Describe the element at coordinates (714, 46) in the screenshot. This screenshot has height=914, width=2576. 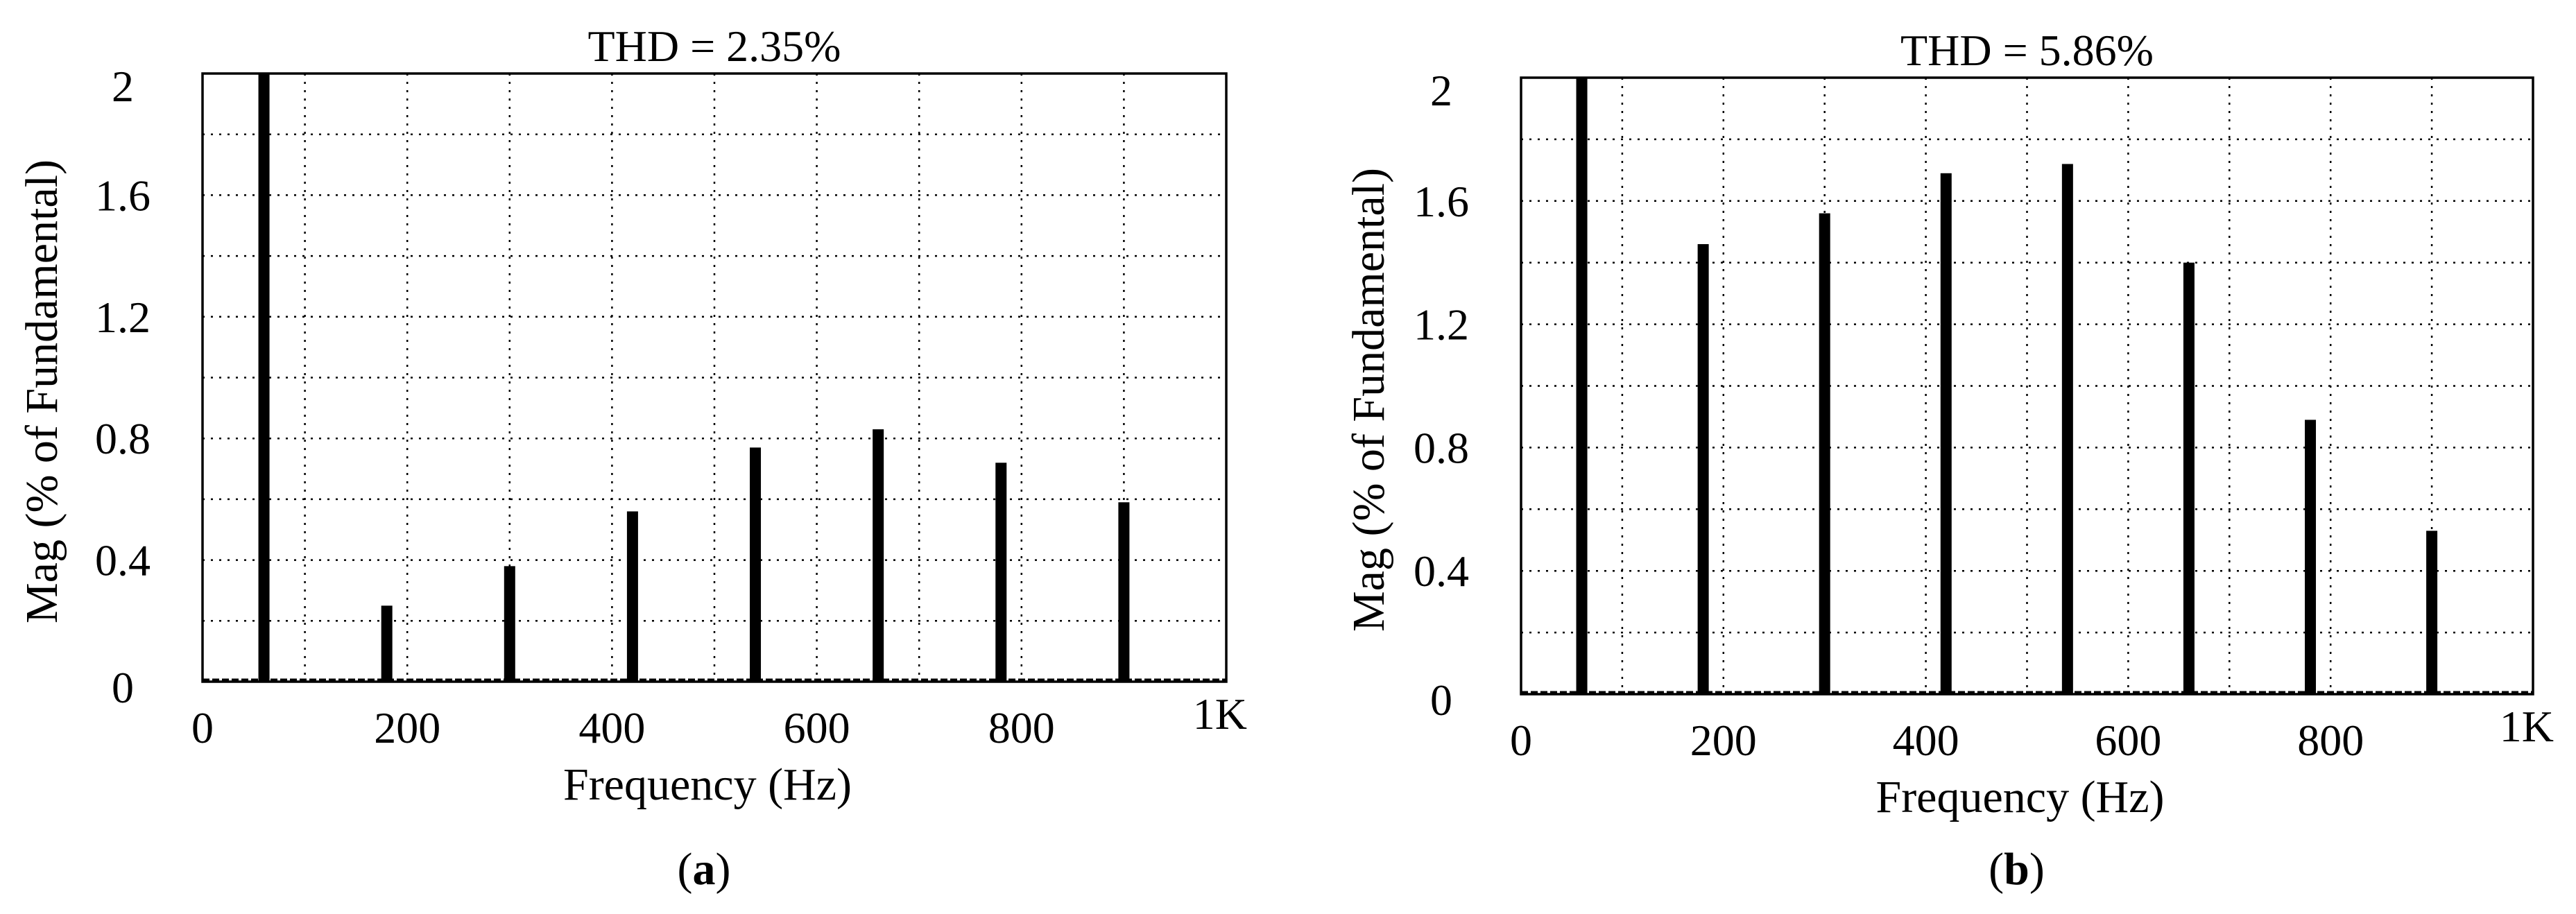
I see `chart-title: THD = 2.35%` at that location.